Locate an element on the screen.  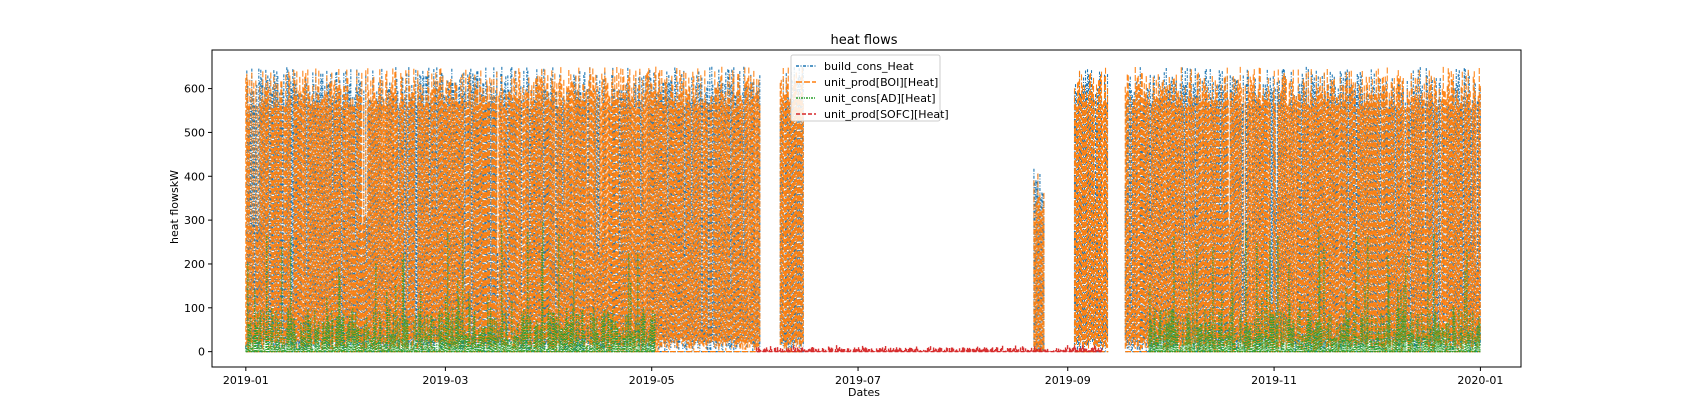
legend-label: build_cons_Heat is located at coordinates (869, 66).